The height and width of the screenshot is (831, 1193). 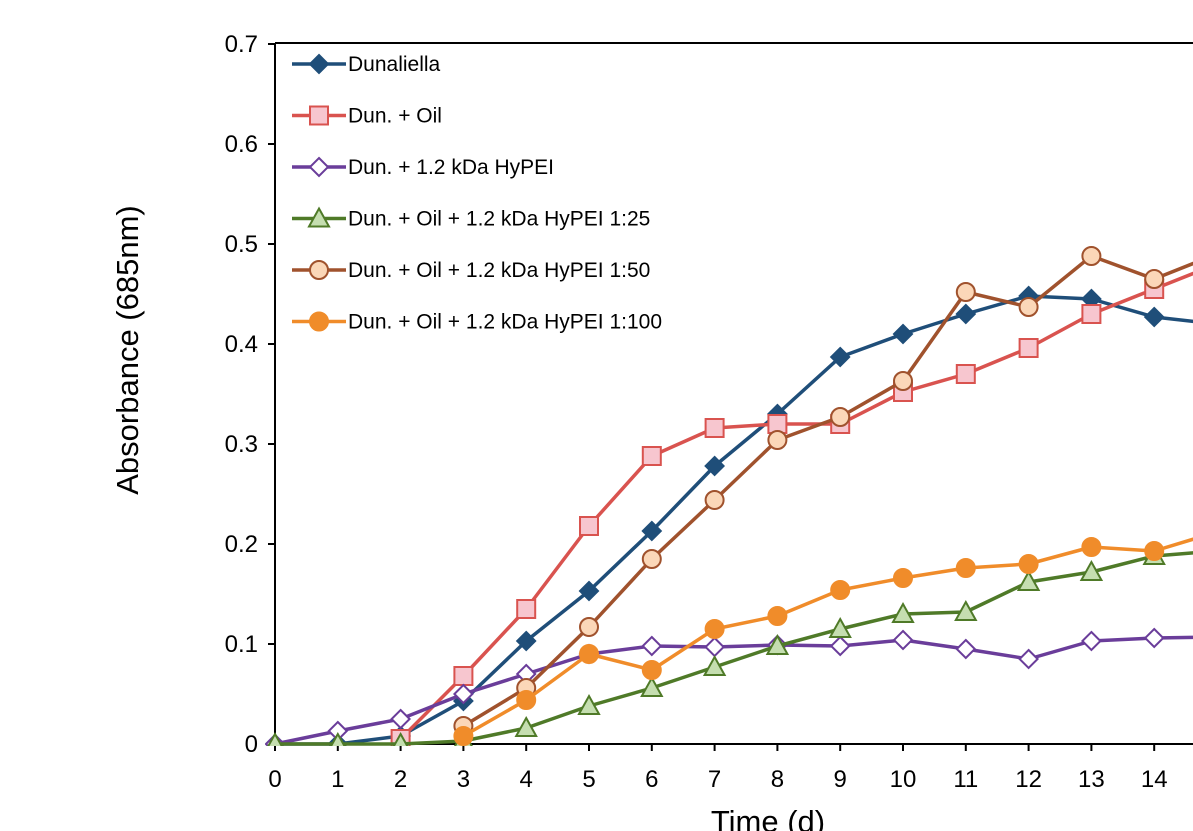 I want to click on x-tick-label: 8, so click(x=777, y=779).